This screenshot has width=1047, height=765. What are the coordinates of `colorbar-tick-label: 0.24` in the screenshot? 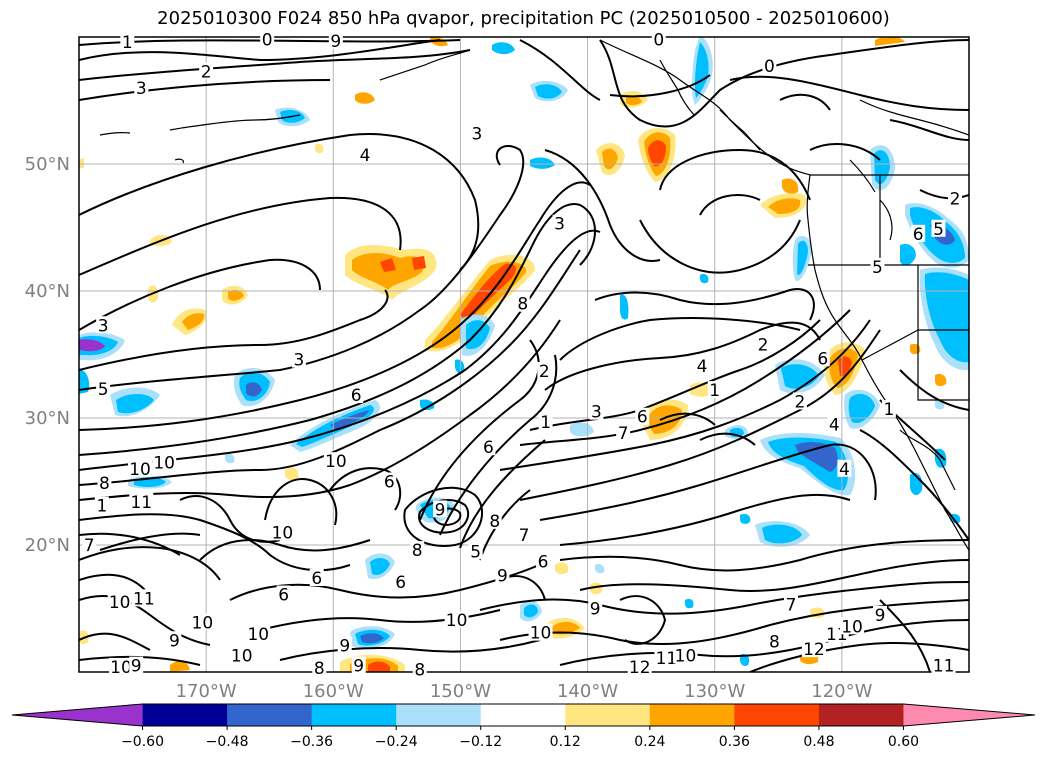 It's located at (649, 742).